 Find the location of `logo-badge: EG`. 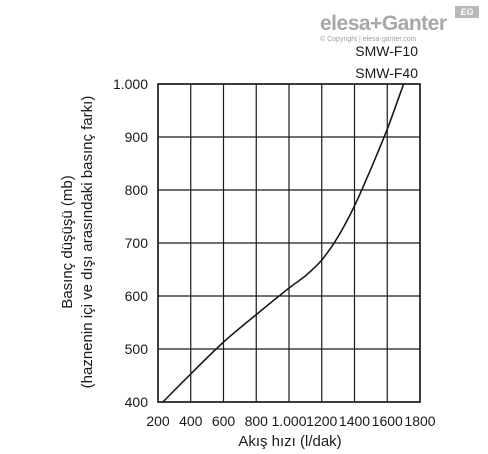

logo-badge: EG is located at coordinates (467, 12).